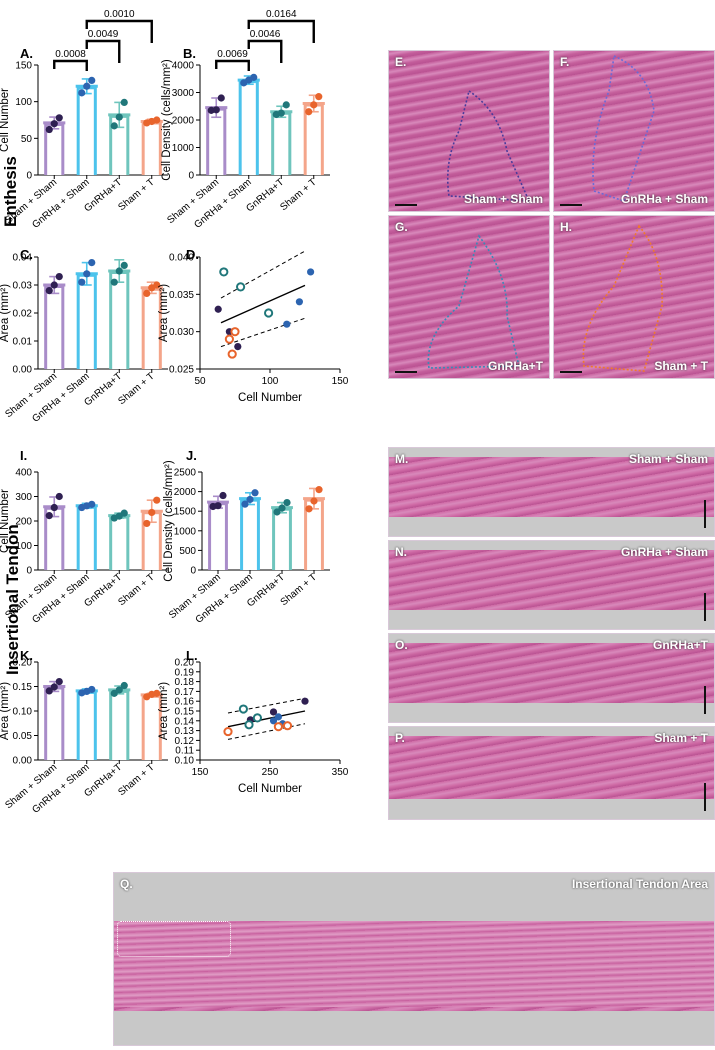 The image size is (715, 1050). I want to click on y-tick-label: 0.19, so click(185, 672).